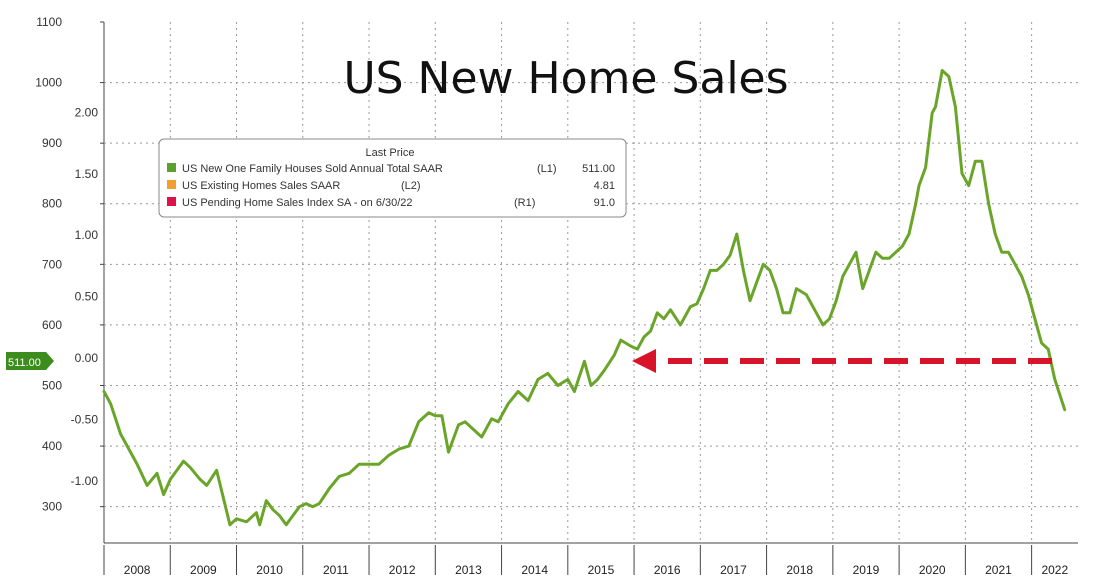 Image resolution: width=1101 pixels, height=588 pixels. Describe the element at coordinates (48, 83) in the screenshot. I see `y-tick-label: 1000` at that location.